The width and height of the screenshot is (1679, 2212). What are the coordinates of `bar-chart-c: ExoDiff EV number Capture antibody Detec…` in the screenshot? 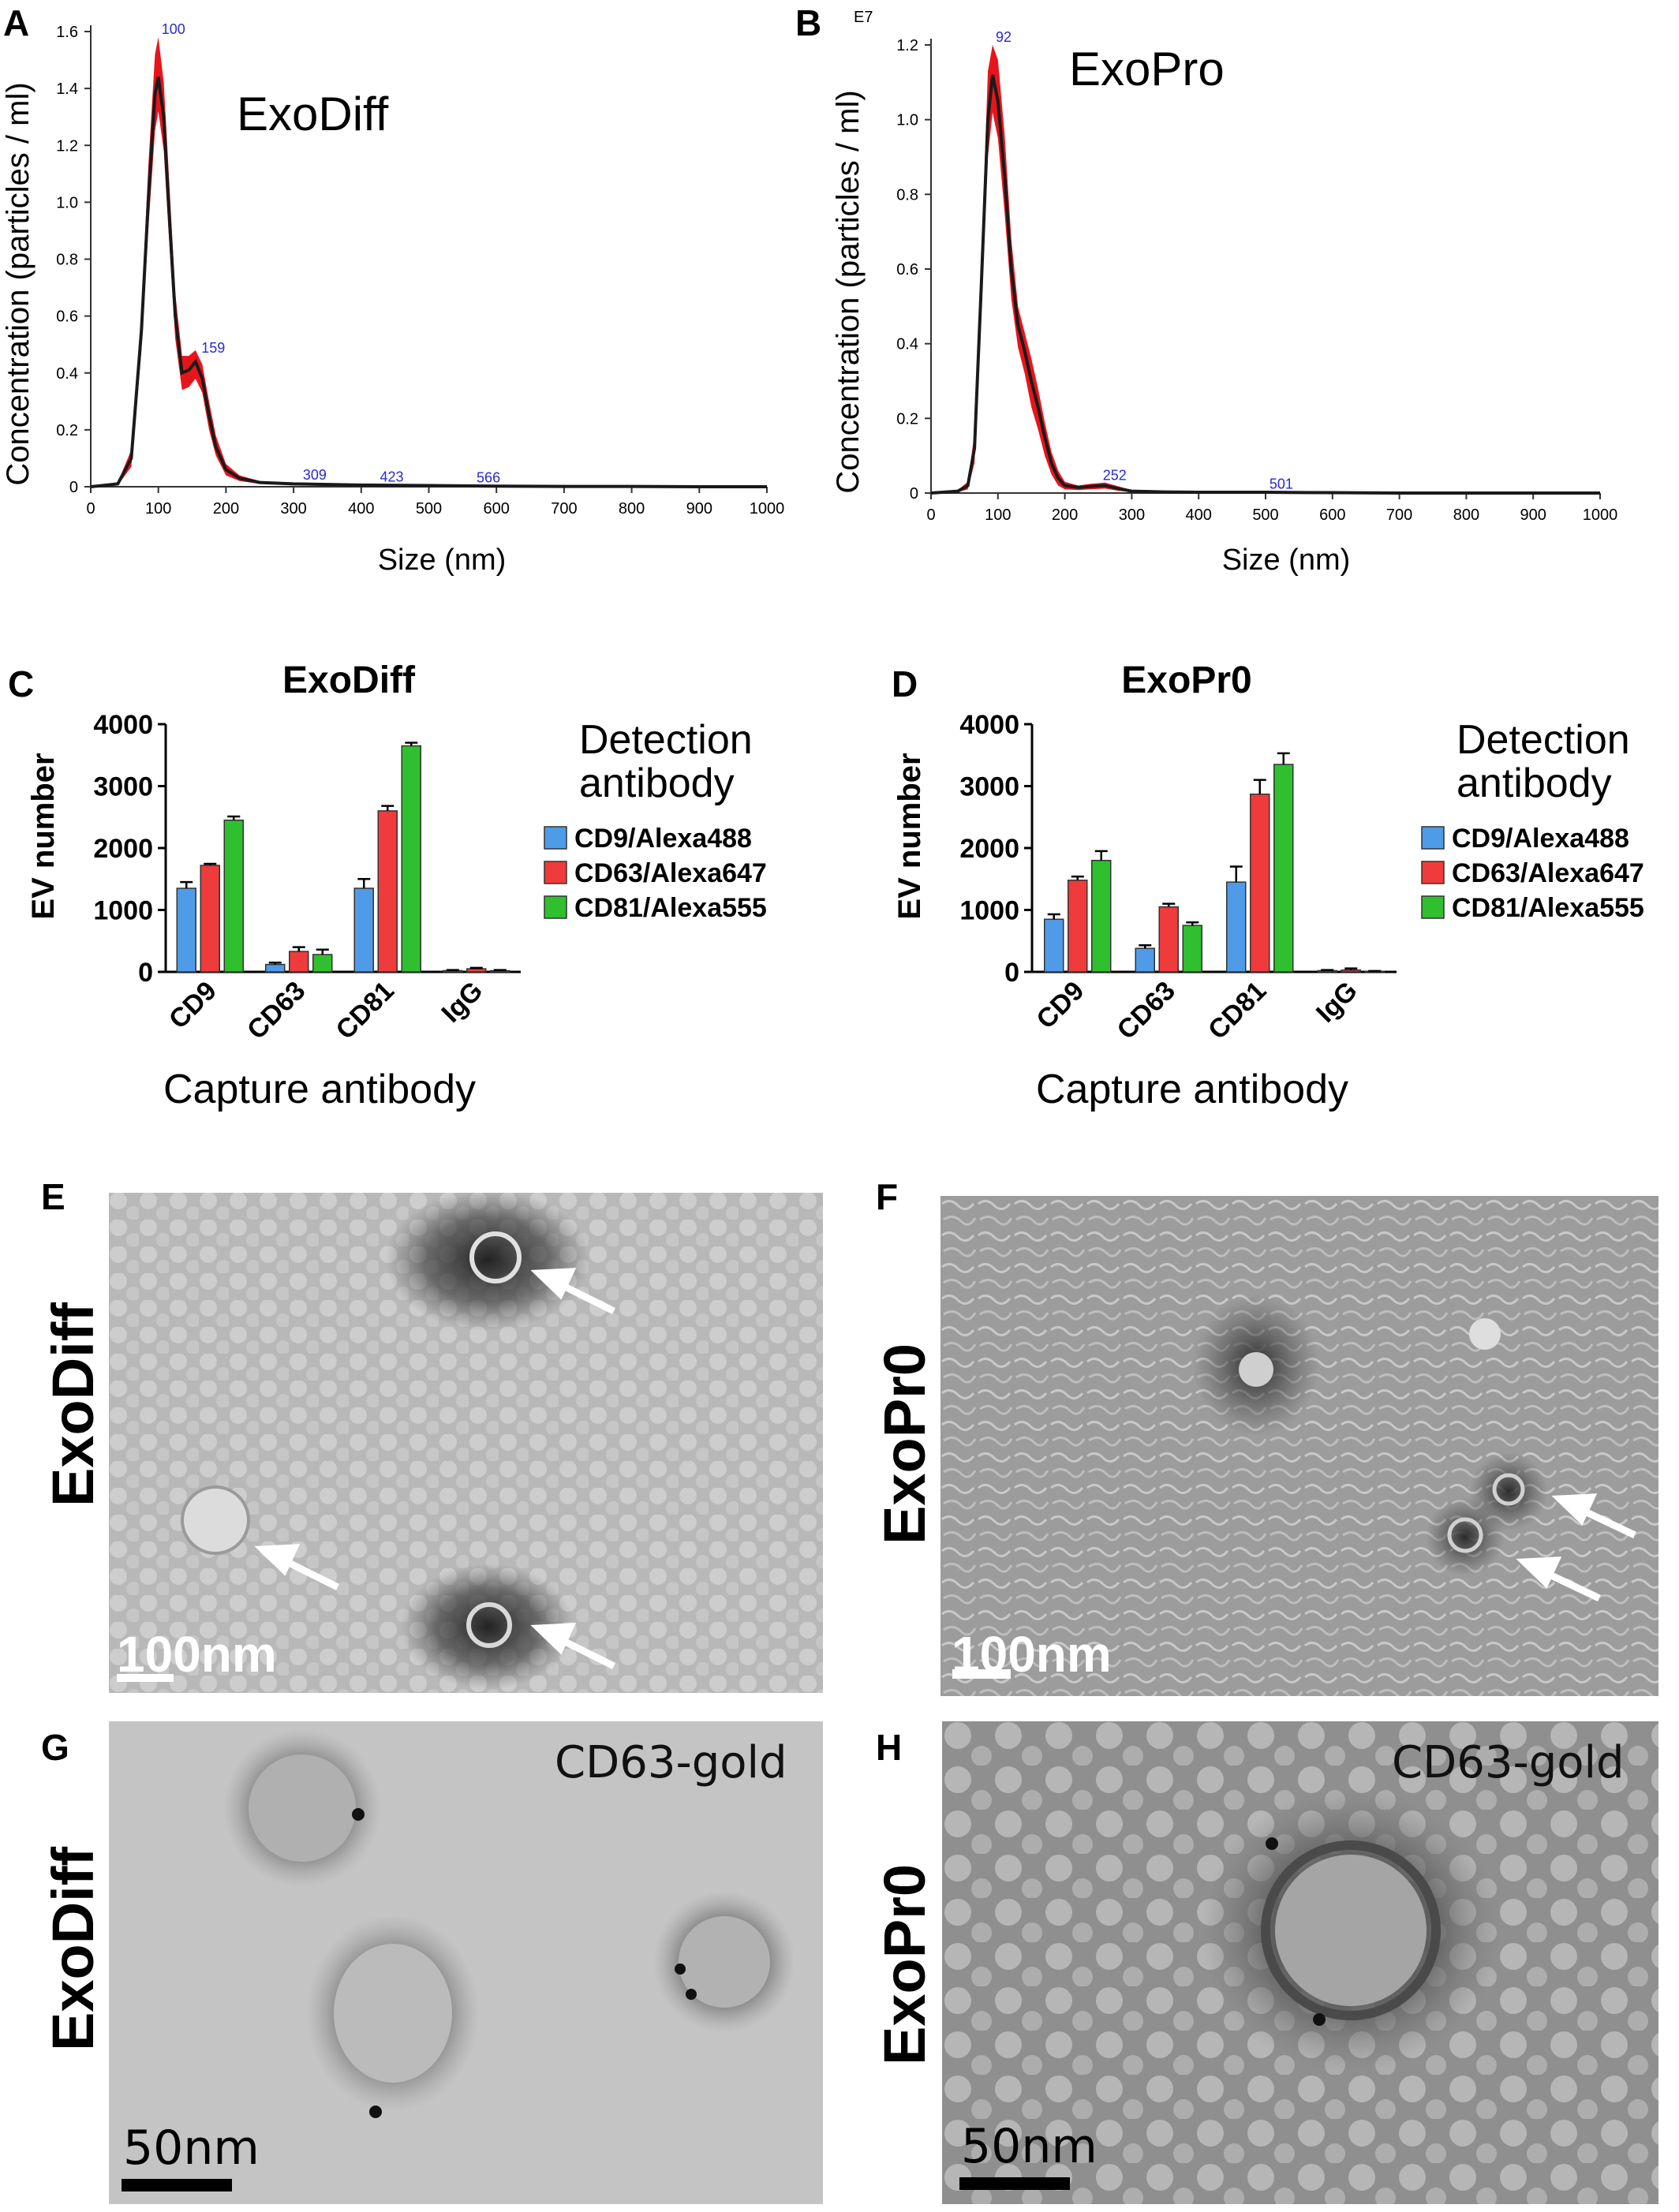 It's located at (396, 885).